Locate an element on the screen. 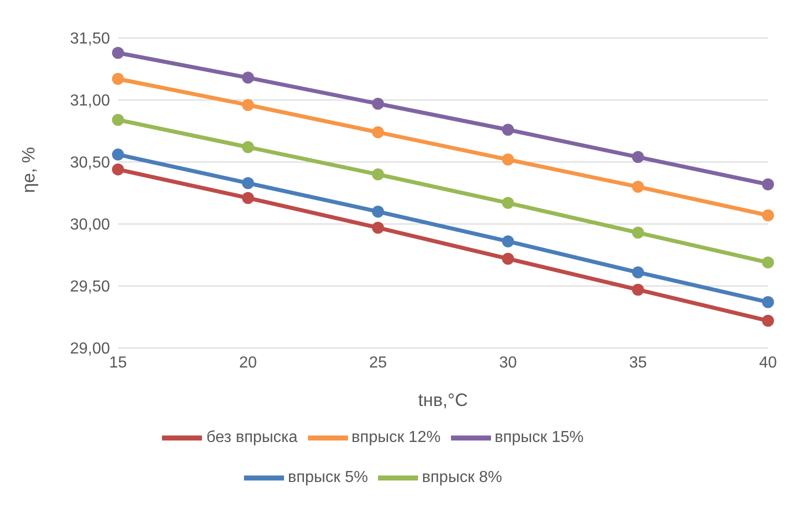 The width and height of the screenshot is (798, 514). legend-label: впрыск 8% is located at coordinates (462, 477).